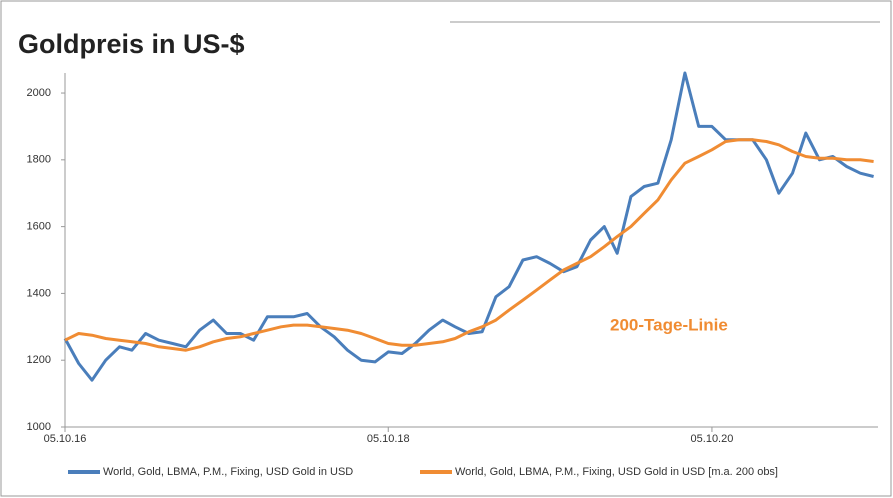  Describe the element at coordinates (39, 160) in the screenshot. I see `y-tick-label: 1800` at that location.